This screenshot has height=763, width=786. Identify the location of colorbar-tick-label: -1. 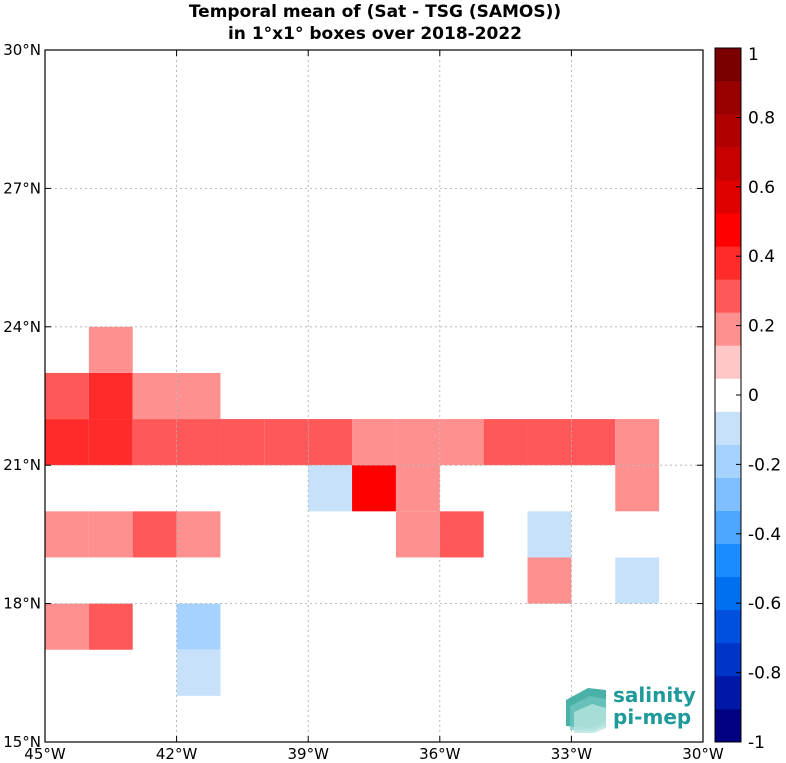
(756, 743).